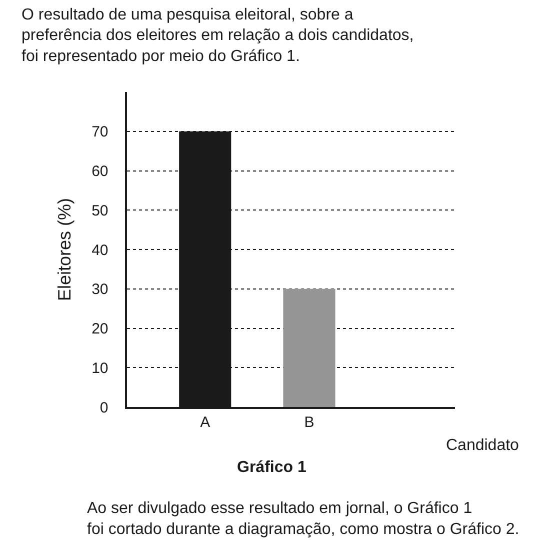 Image resolution: width=538 pixels, height=552 pixels. What do you see at coordinates (100, 171) in the screenshot?
I see `y-tick-label: 60` at bounding box center [100, 171].